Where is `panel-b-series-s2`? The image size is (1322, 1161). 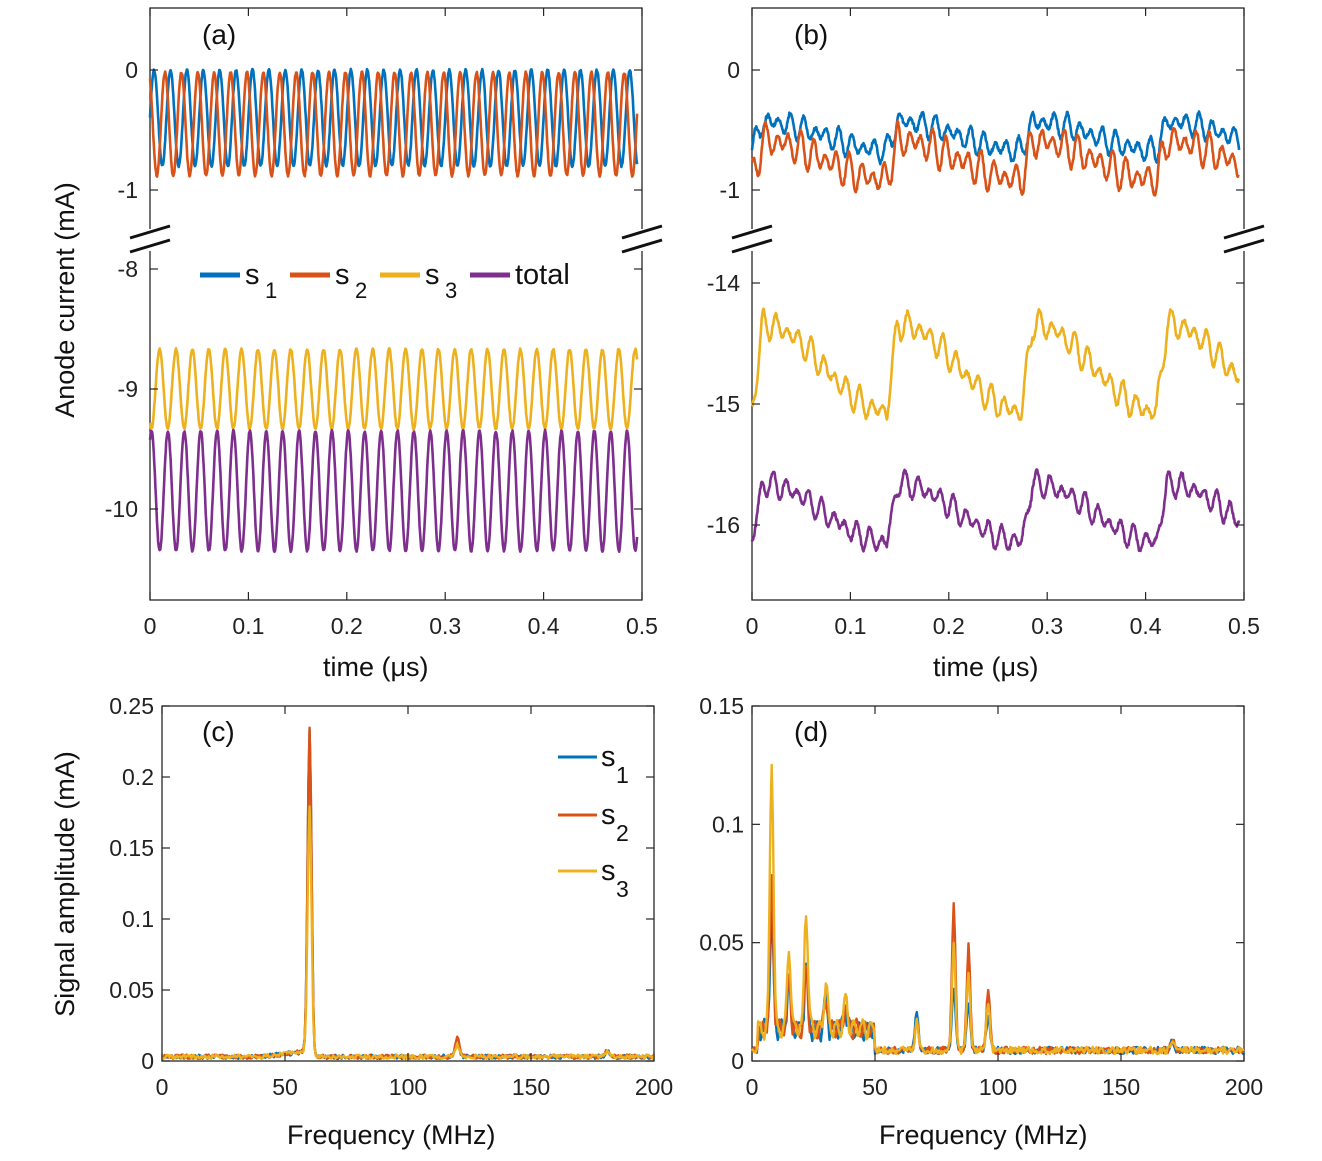
panel-b-series-s2 is located at coordinates (995, 158).